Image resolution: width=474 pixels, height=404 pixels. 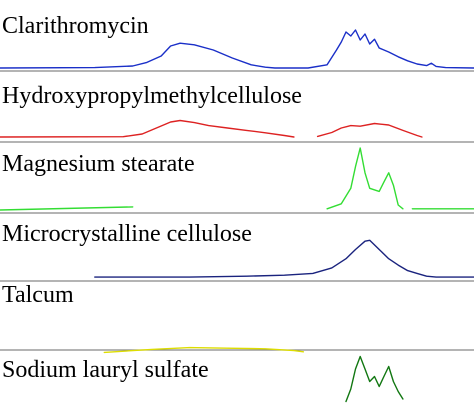 What do you see at coordinates (75, 26) in the screenshot?
I see `label-clarithromycin: Clarithromycin` at bounding box center [75, 26].